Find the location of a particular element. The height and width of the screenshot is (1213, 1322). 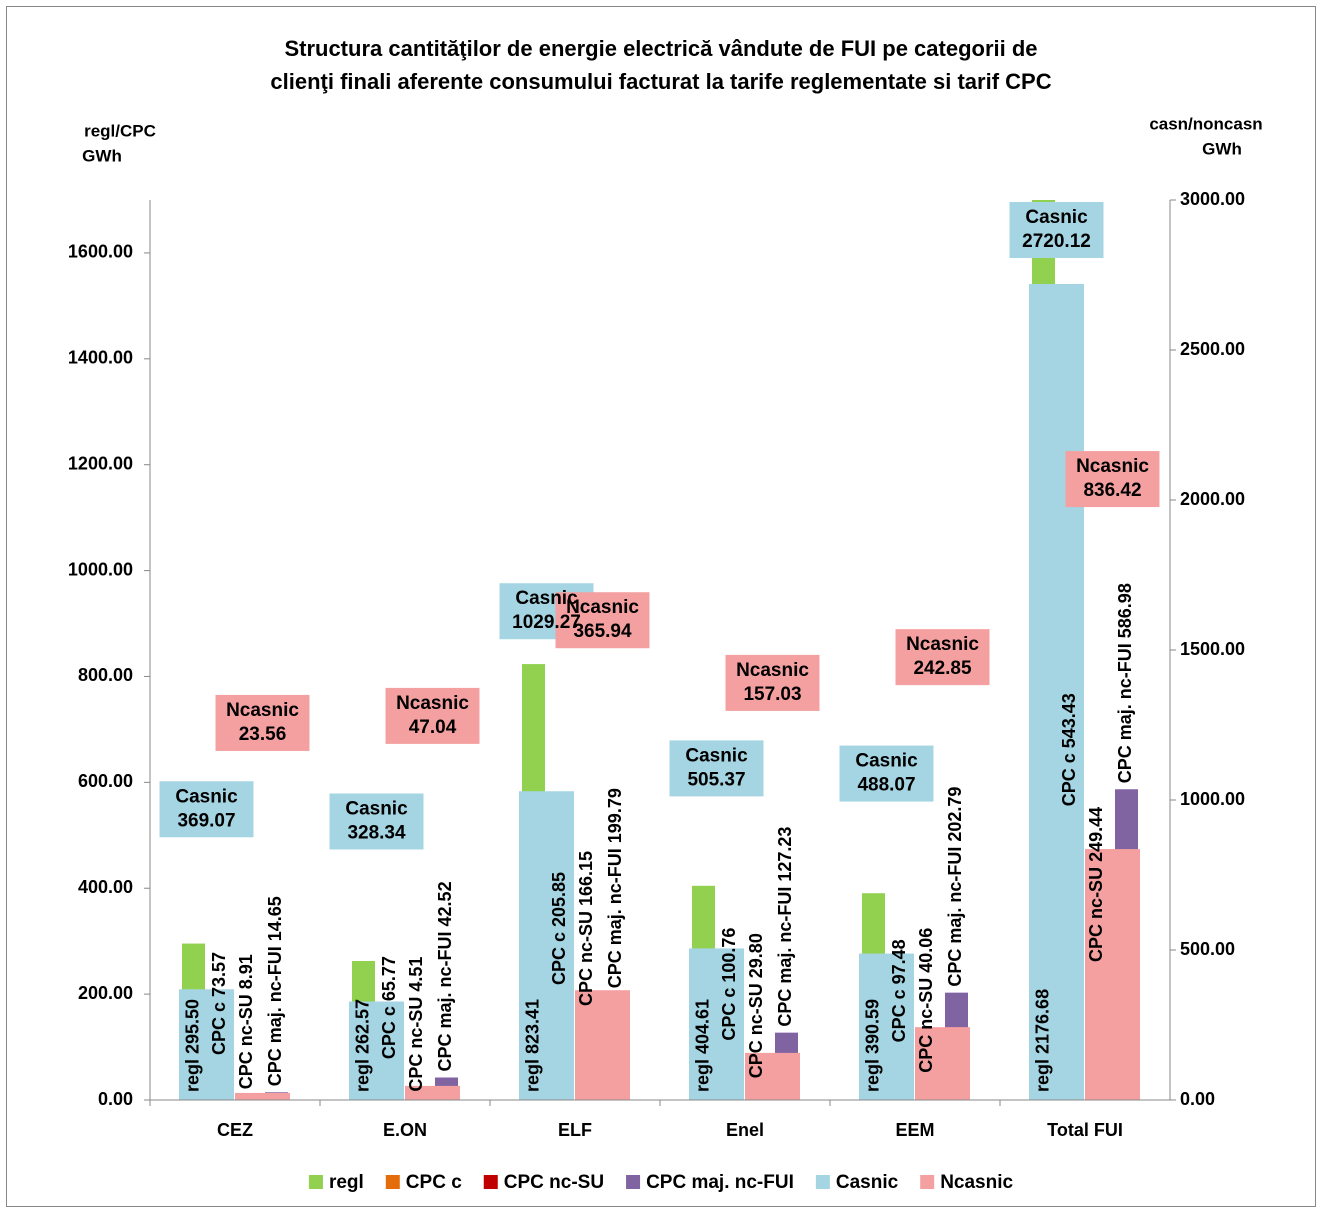

y-tick-label: 1600.00 is located at coordinates (100, 252).